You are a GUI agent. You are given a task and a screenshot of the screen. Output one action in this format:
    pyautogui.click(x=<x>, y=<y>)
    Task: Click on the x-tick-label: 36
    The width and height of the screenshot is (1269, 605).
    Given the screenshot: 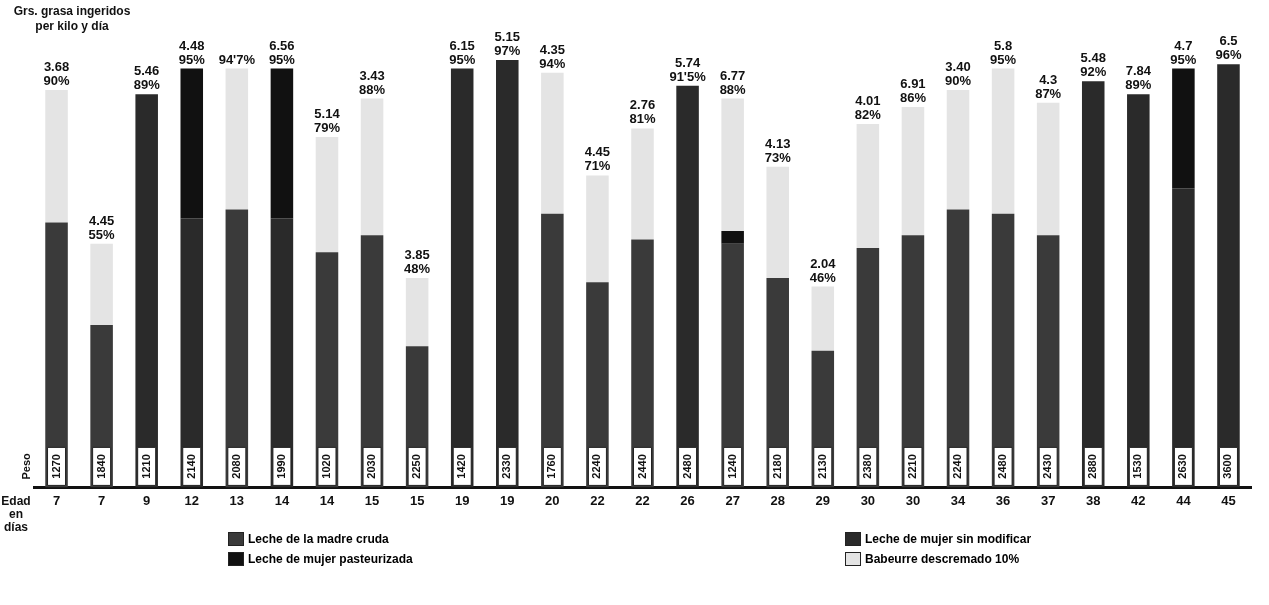 What is the action you would take?
    pyautogui.click(x=1003, y=500)
    